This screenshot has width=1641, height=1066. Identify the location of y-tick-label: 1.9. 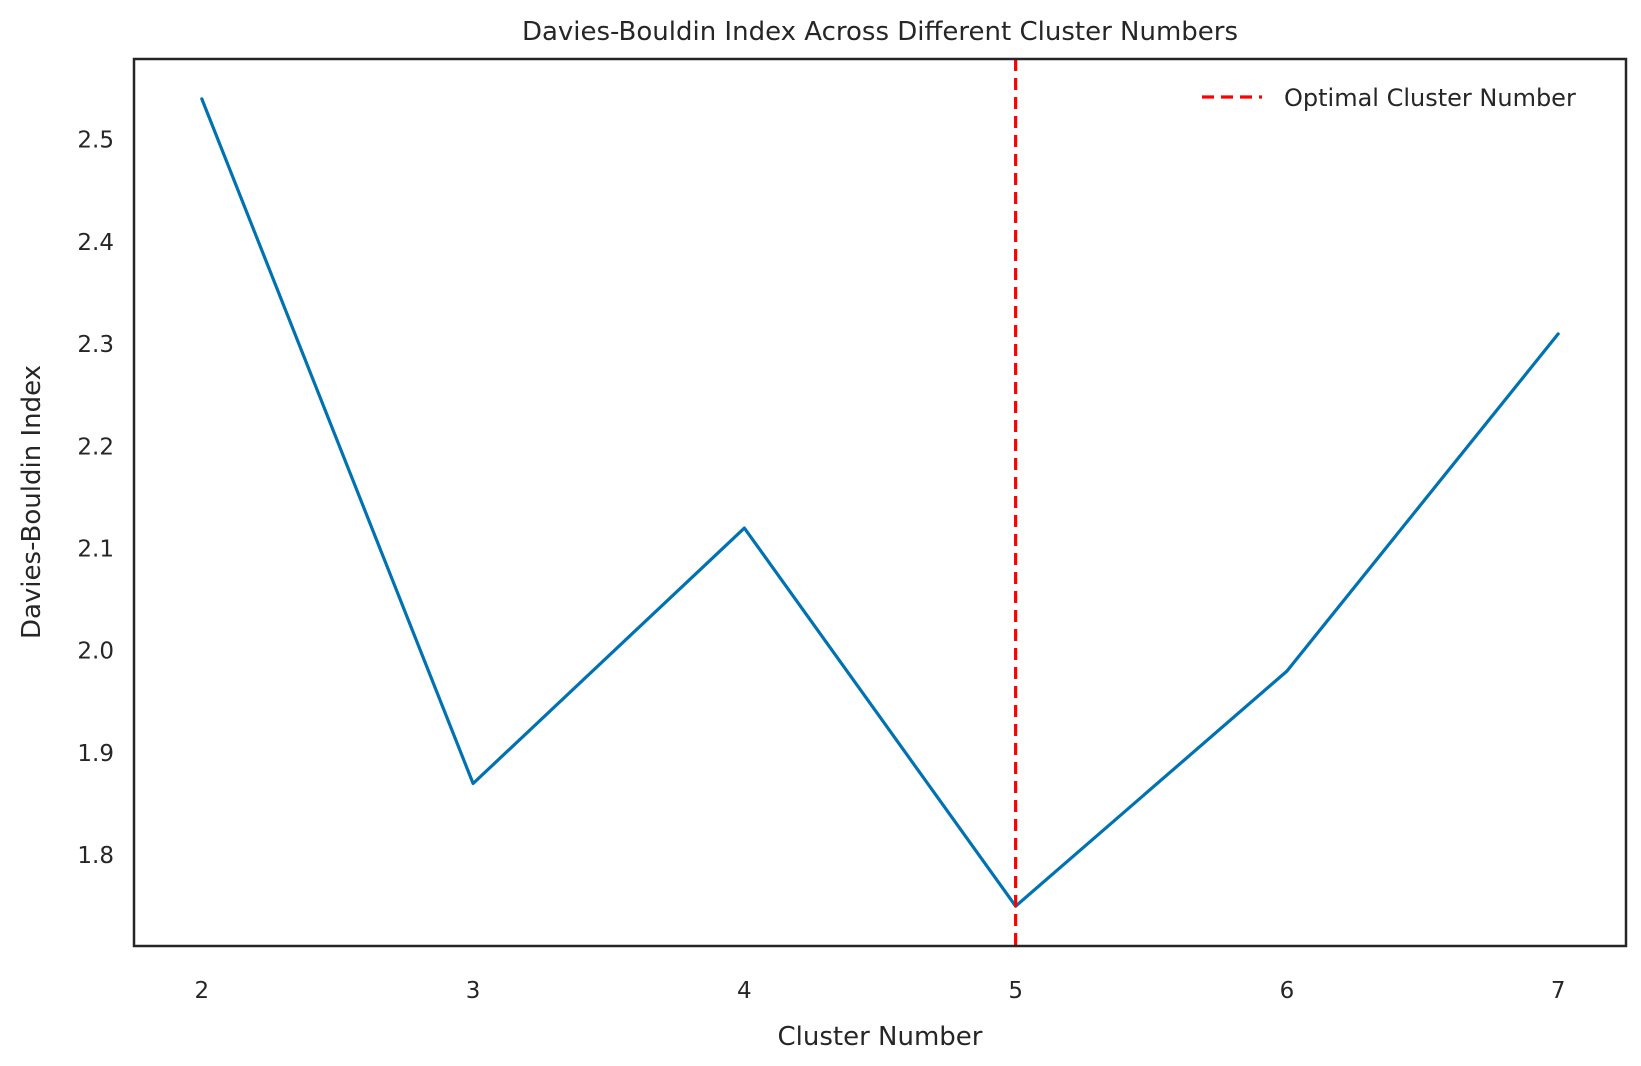
(95, 754).